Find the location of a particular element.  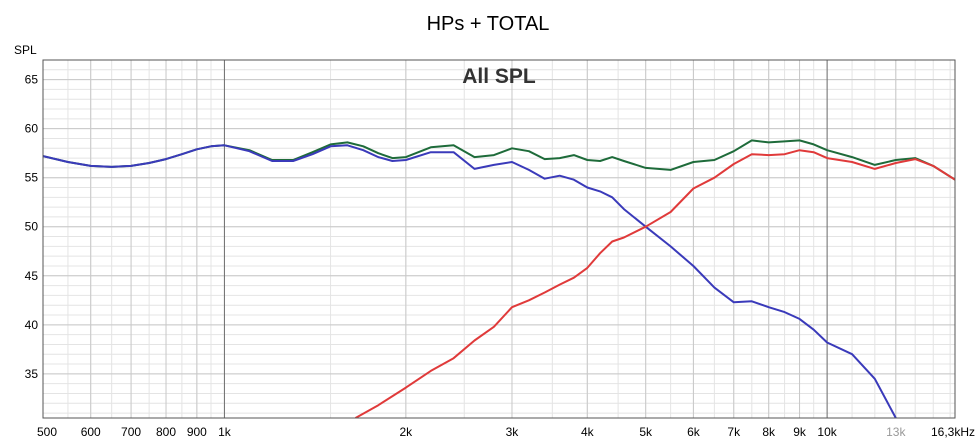

x-tick-label: 6k is located at coordinates (694, 432).